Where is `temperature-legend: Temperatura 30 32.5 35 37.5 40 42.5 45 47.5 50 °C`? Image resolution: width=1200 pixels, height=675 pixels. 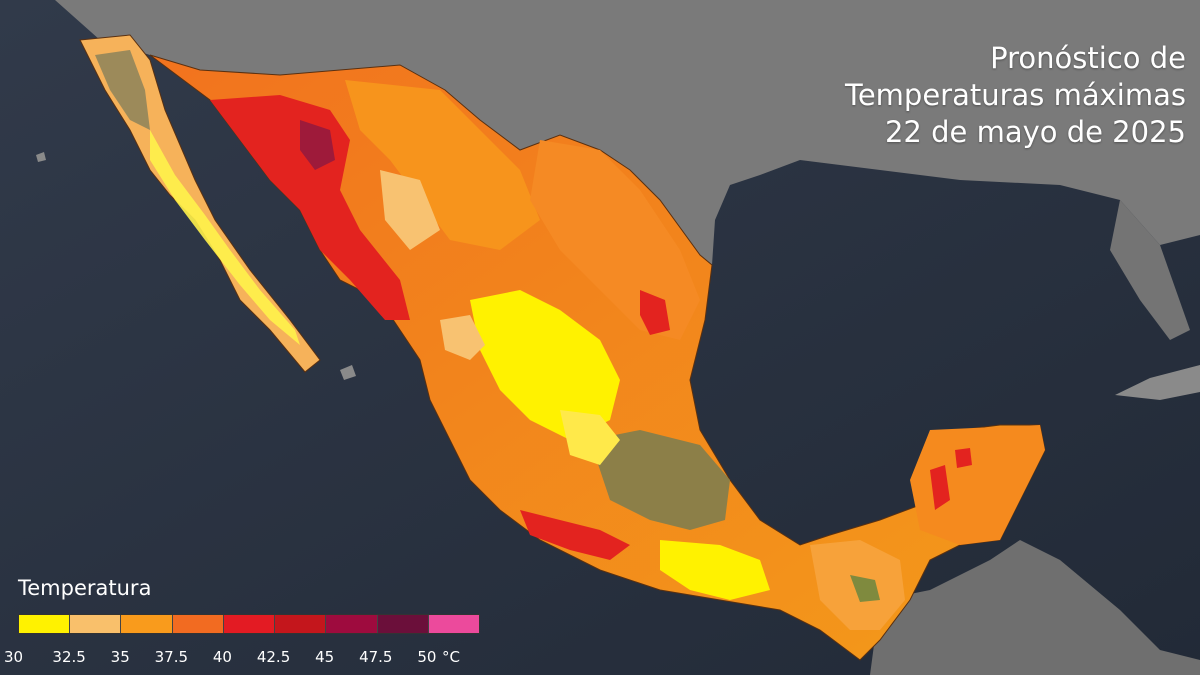 temperature-legend: Temperatura 30 32.5 35 37.5 40 42.5 45 47.5 50 °C is located at coordinates (250, 620).